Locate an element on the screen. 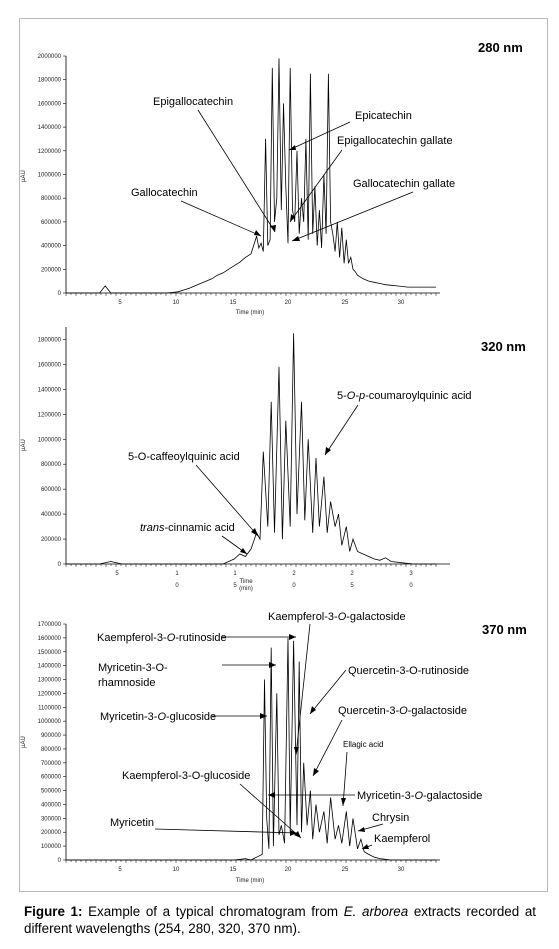 The width and height of the screenshot is (559, 949). panel-title: 370 nm is located at coordinates (504, 629).